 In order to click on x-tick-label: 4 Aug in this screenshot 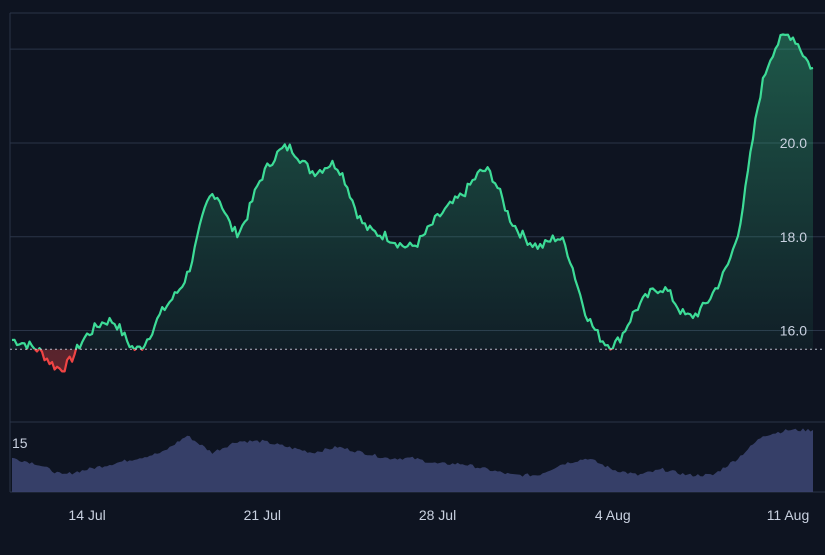, I will do `click(613, 515)`.